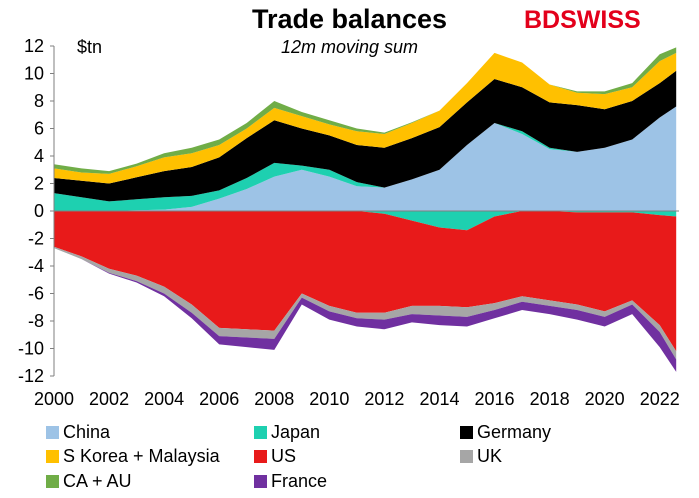 Image resolution: width=699 pixels, height=498 pixels. What do you see at coordinates (97, 480) in the screenshot?
I see `legend-label: CA + AU` at bounding box center [97, 480].